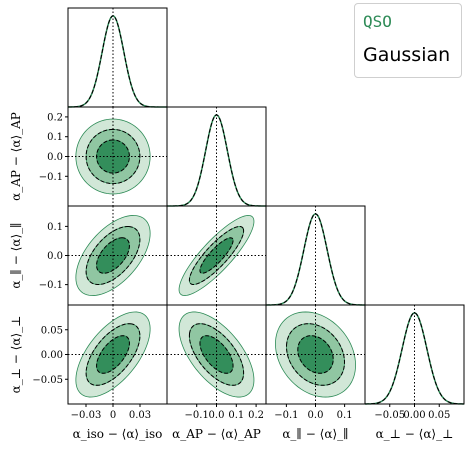 The width and height of the screenshot is (473, 473). I want to click on contour-gaussian-2-iso-AP, so click(113, 156).